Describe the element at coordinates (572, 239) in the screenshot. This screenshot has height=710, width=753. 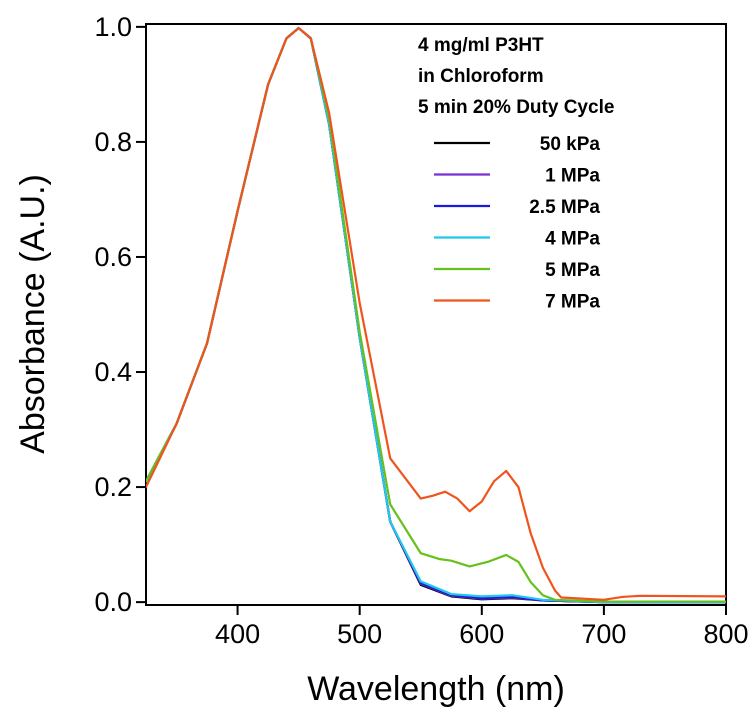
I see `legend-label-3: 4 MPa` at that location.